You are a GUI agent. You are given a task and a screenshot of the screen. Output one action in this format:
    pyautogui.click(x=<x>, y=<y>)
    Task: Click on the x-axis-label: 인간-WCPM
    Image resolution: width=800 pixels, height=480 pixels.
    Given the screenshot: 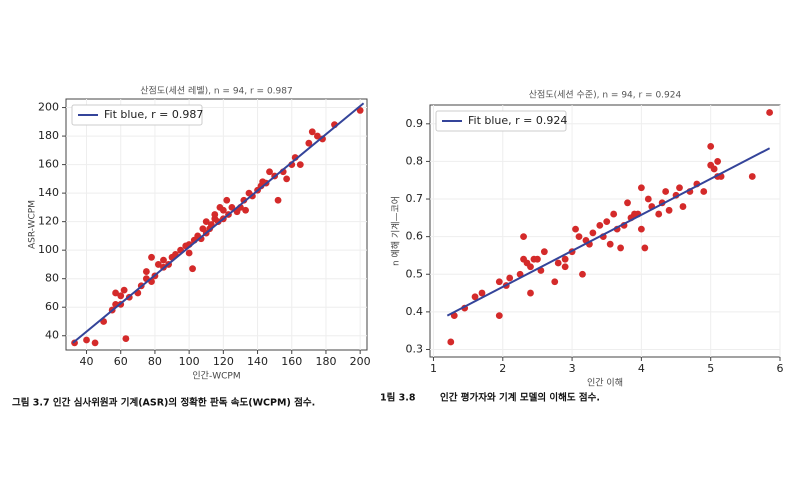 What is the action you would take?
    pyautogui.click(x=216, y=376)
    